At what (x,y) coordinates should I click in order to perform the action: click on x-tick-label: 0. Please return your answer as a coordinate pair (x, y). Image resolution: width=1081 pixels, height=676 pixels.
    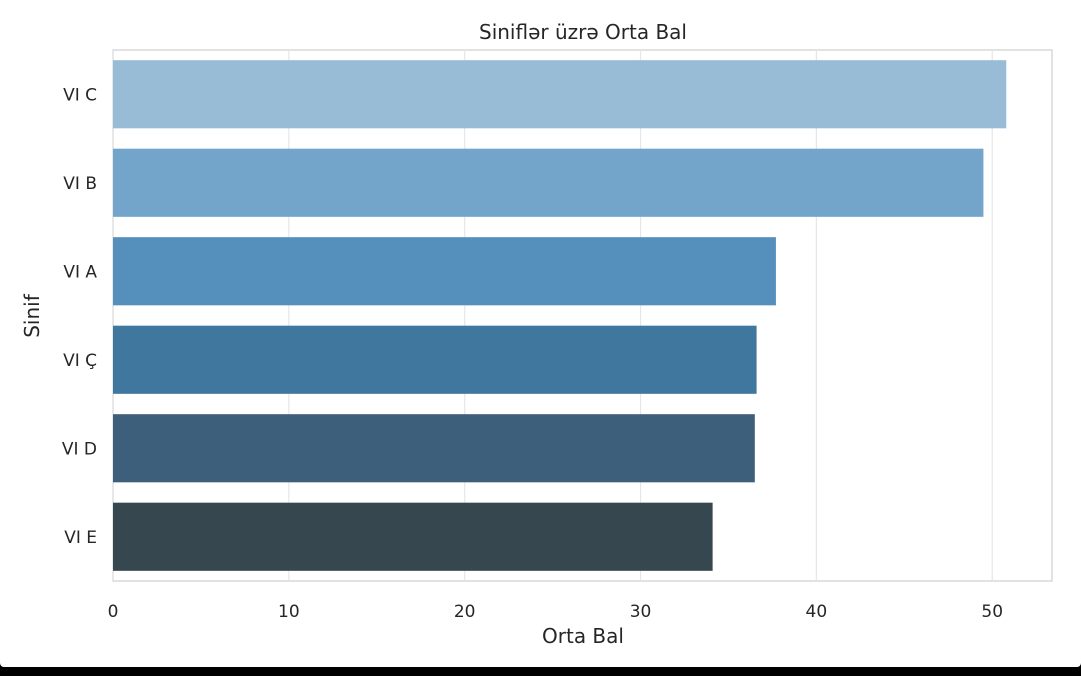
    Looking at the image, I should click on (113, 612).